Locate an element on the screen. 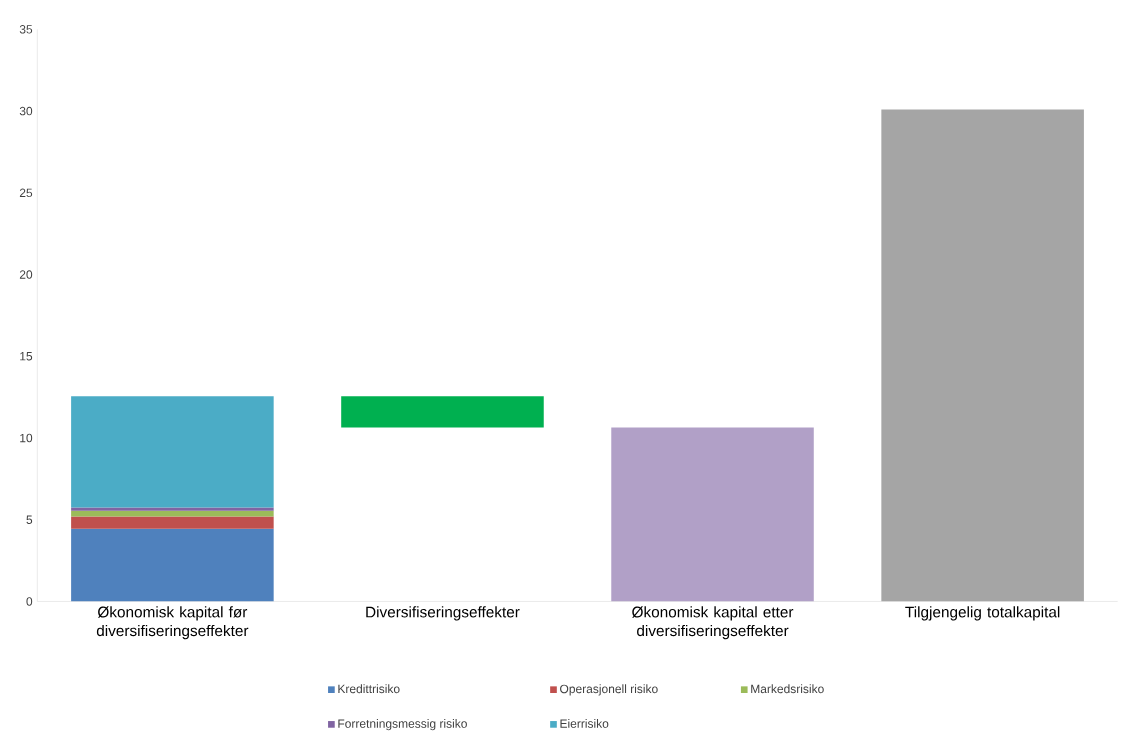 The width and height of the screenshot is (1131, 748). legend-label: Kredittrisiko is located at coordinates (369, 689).